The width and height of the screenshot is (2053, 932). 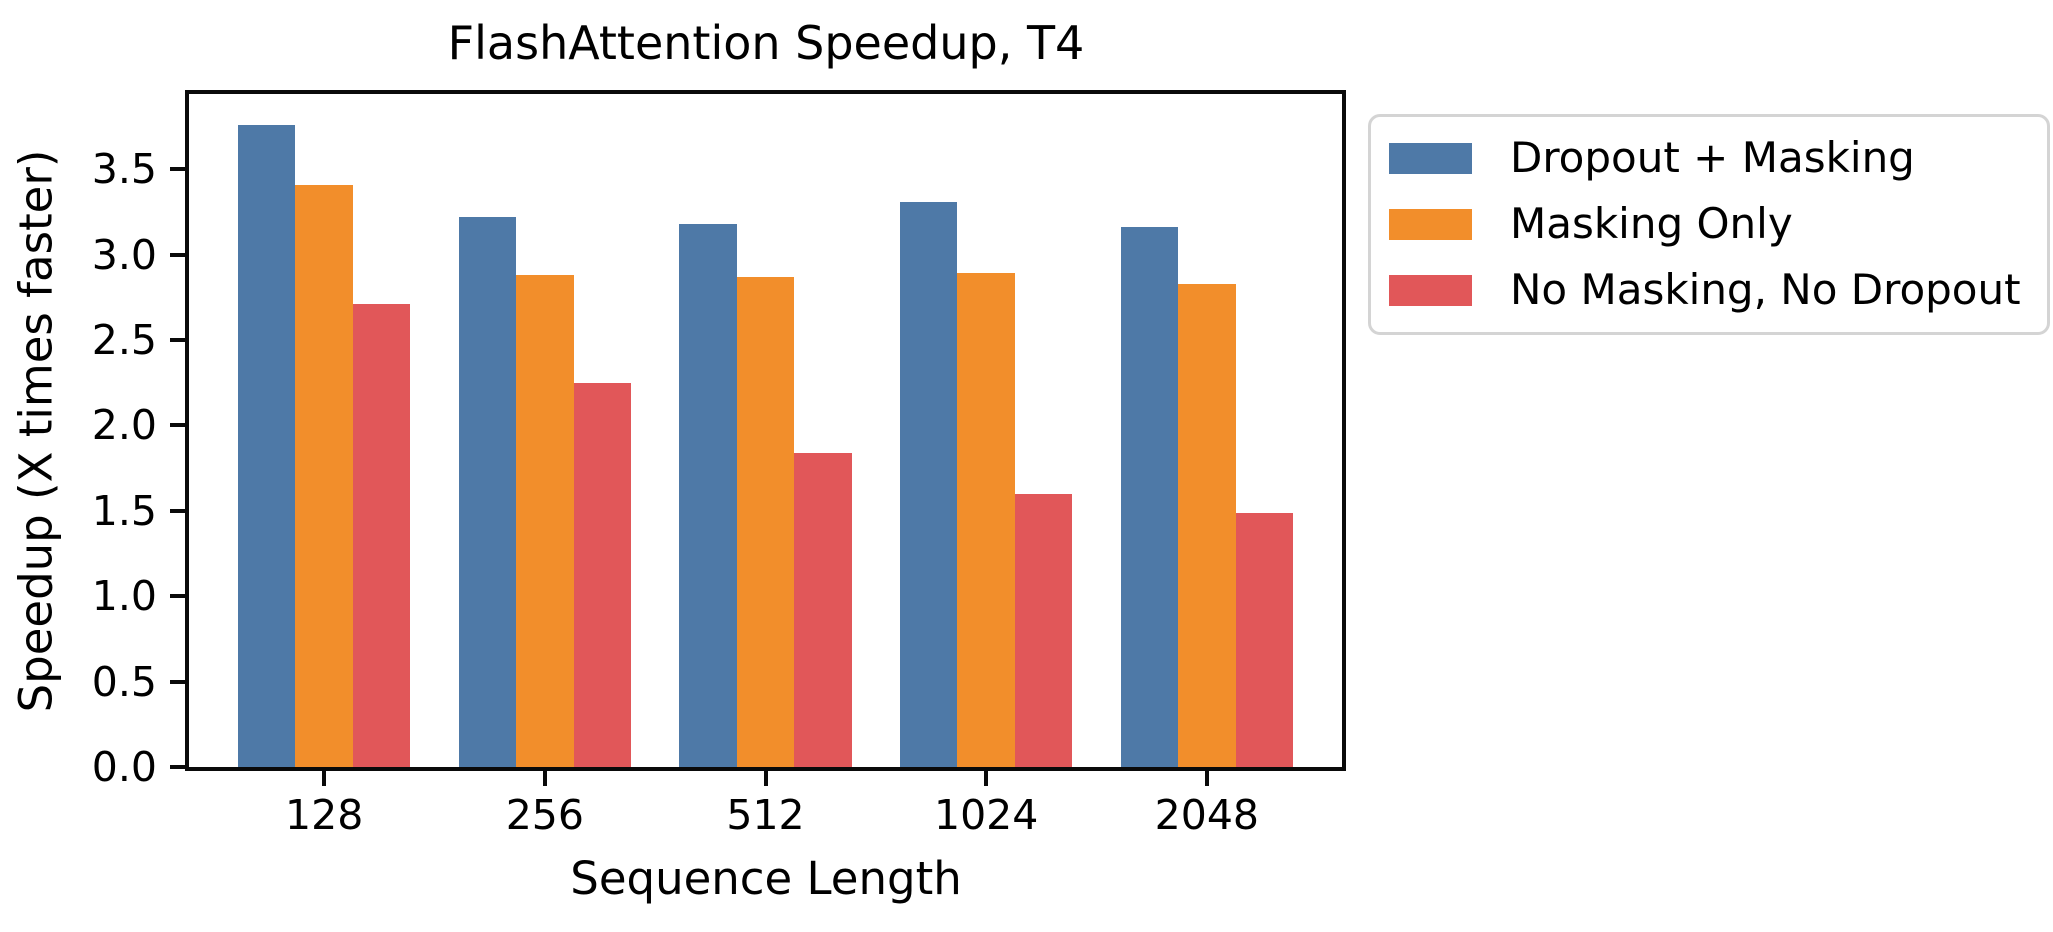 I want to click on legend-label: No Masking, No Dropout, so click(x=1765, y=290).